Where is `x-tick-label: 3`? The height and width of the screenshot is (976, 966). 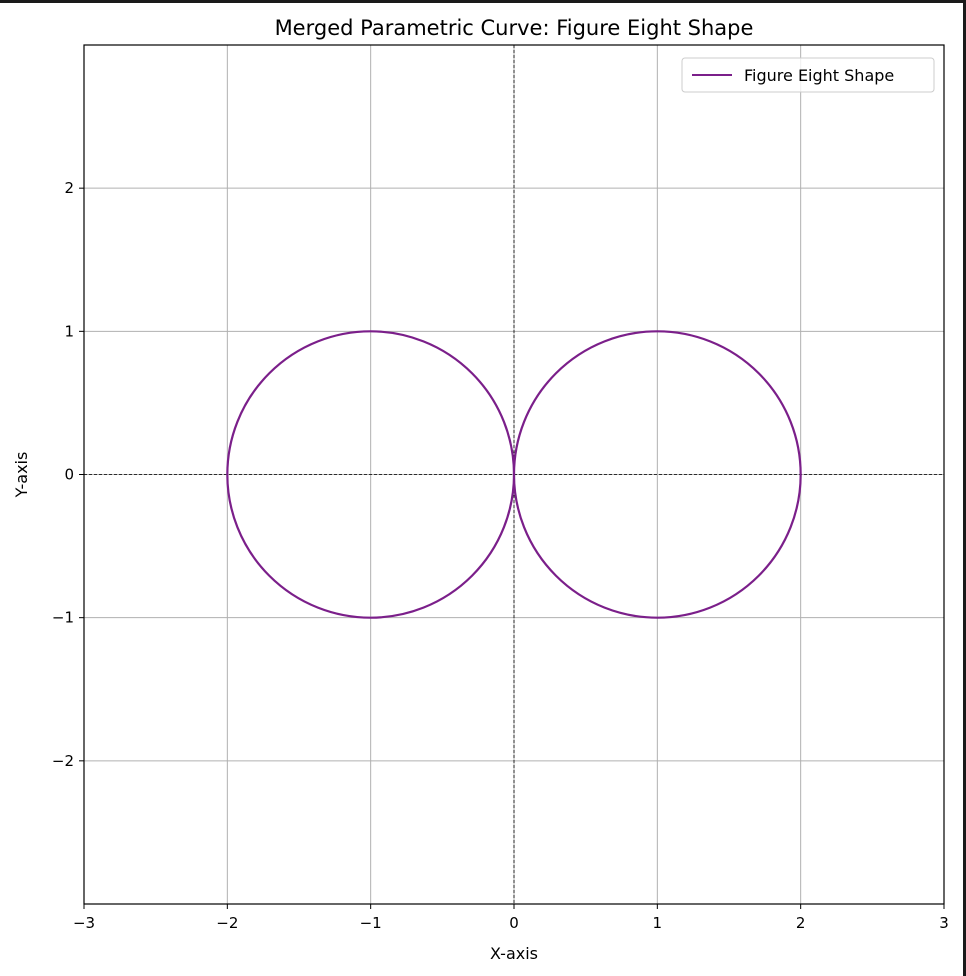 x-tick-label: 3 is located at coordinates (944, 923).